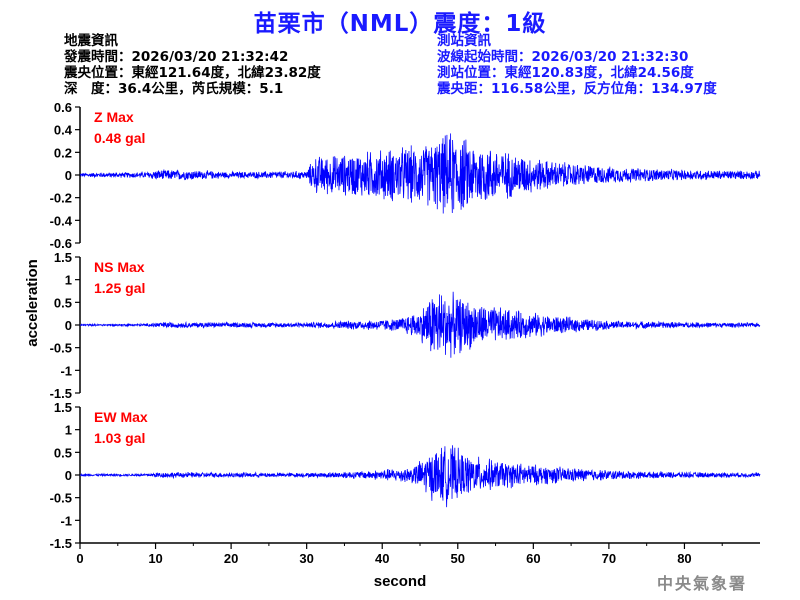  Describe the element at coordinates (61, 498) in the screenshot. I see `y-tick-label-EW: -0.5` at that location.